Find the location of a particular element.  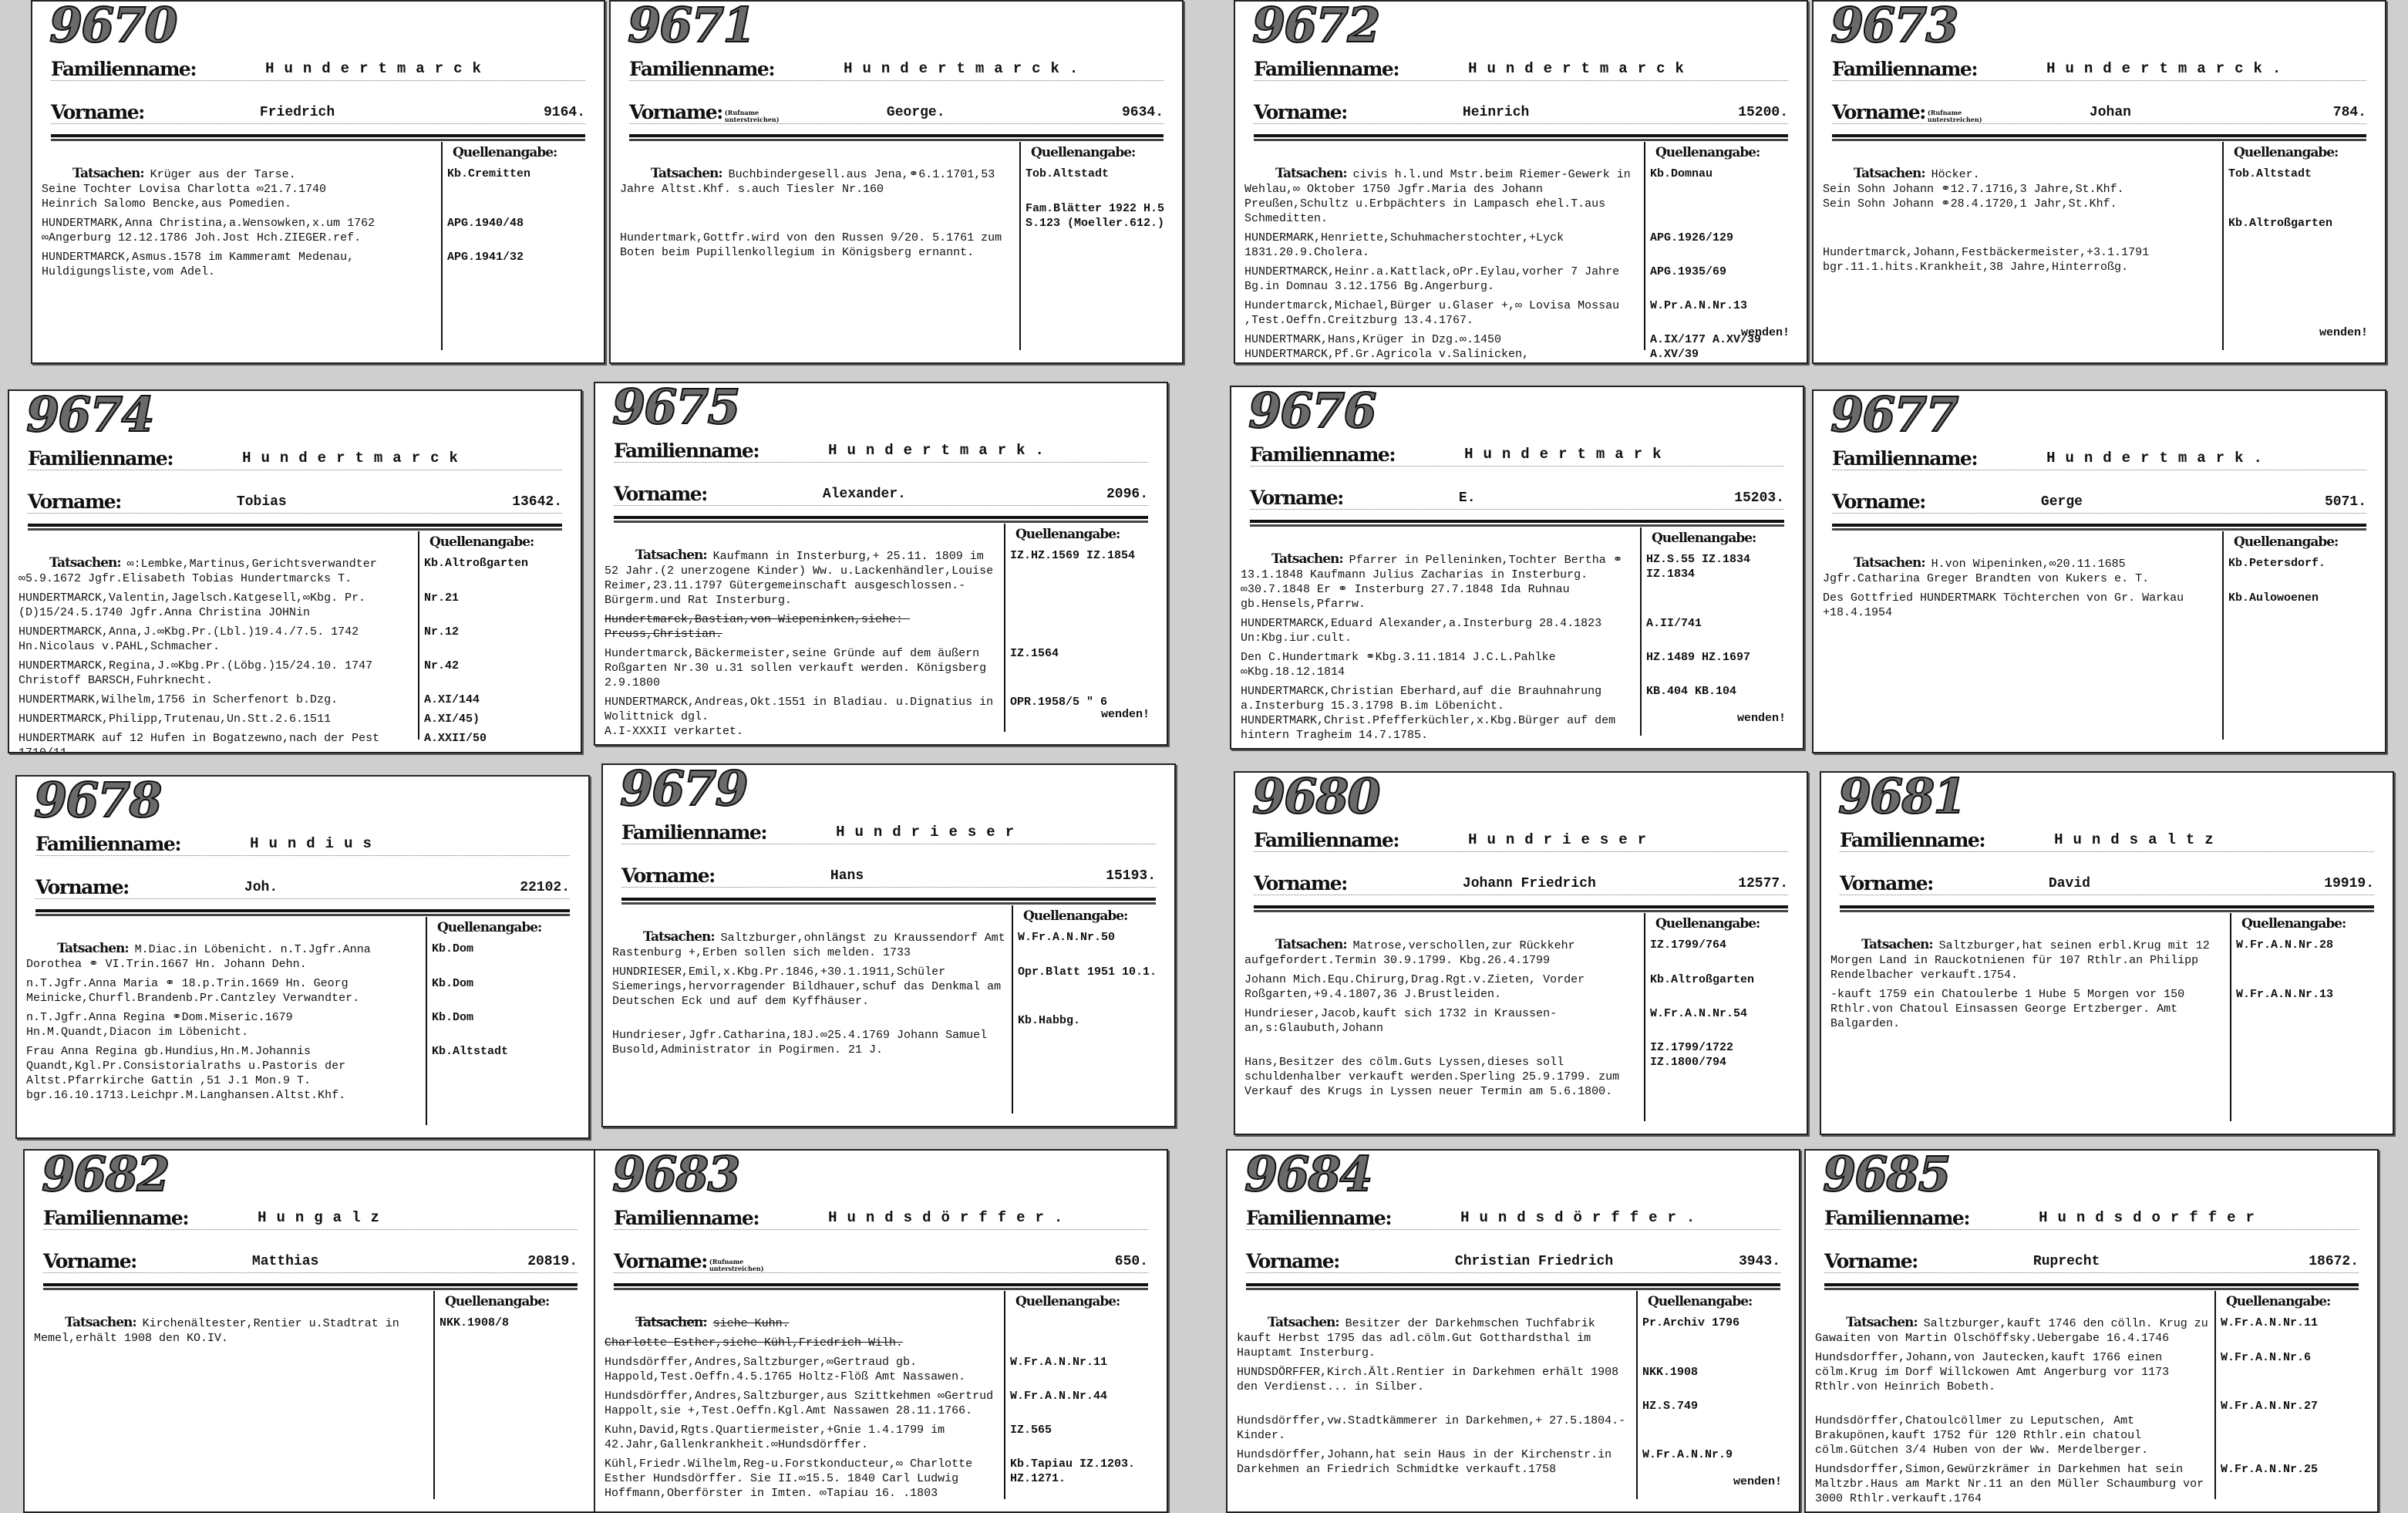

fact-source: Kb.Domnau is located at coordinates (1681, 173).